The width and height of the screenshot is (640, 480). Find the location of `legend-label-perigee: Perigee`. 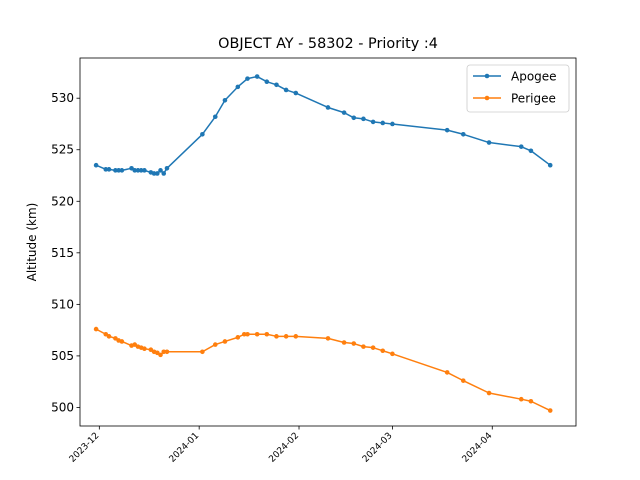

legend-label-perigee: Perigee is located at coordinates (533, 99).